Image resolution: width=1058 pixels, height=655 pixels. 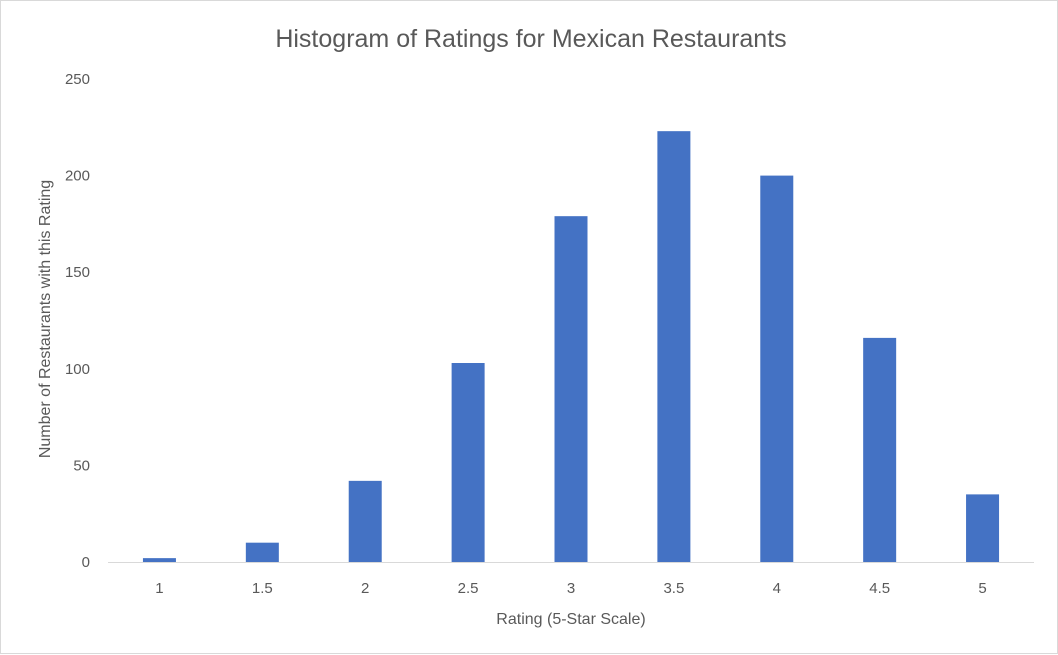 I want to click on y-tick-label: 250, so click(x=77, y=79).